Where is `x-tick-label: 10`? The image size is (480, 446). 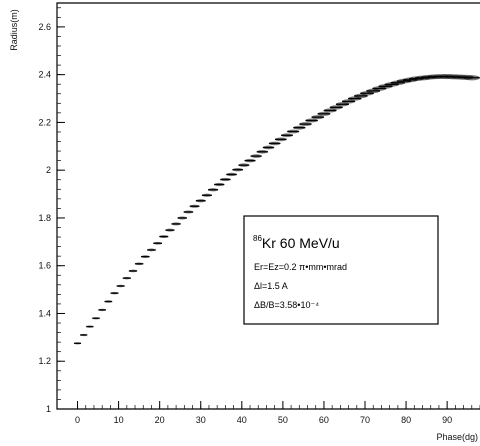 x-tick-label: 10 is located at coordinates (119, 420).